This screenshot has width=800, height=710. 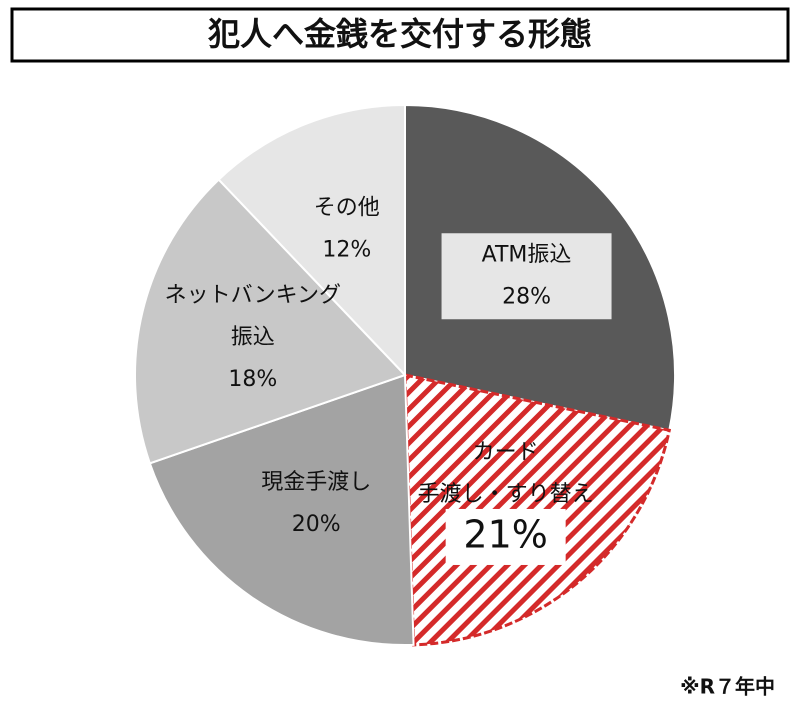 I want to click on value-label: 12%, so click(x=346, y=250).